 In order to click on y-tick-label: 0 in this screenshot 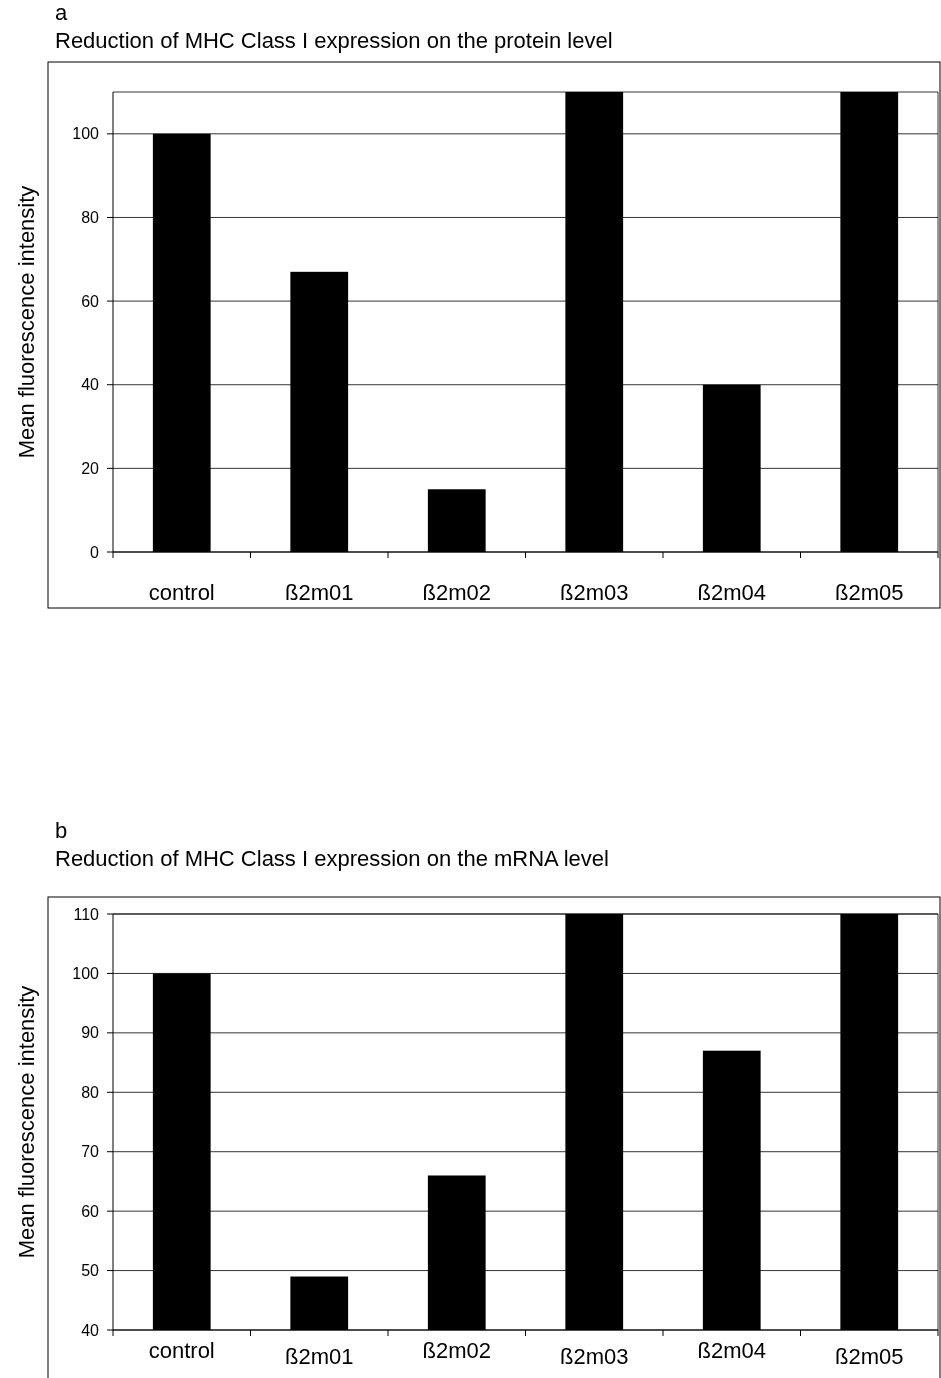, I will do `click(95, 552)`.